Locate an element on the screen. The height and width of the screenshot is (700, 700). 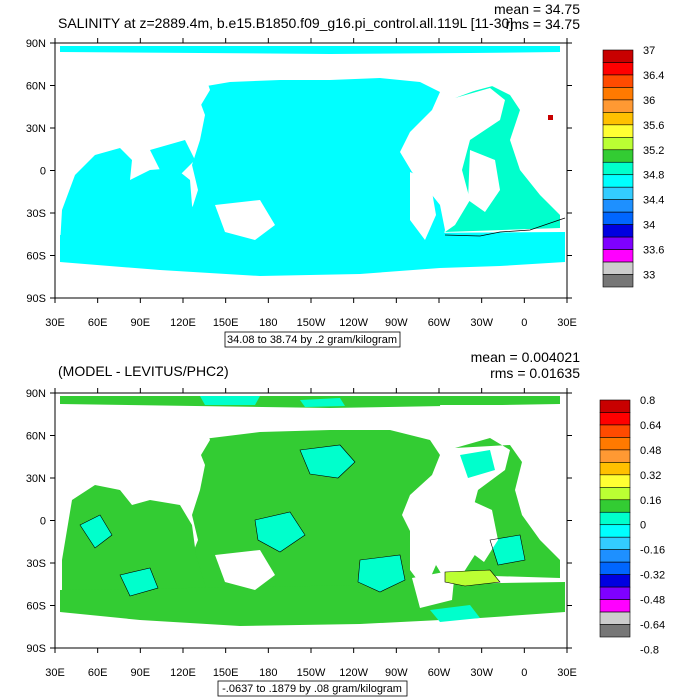
top-lon-label: 120E is located at coordinates (183, 323).